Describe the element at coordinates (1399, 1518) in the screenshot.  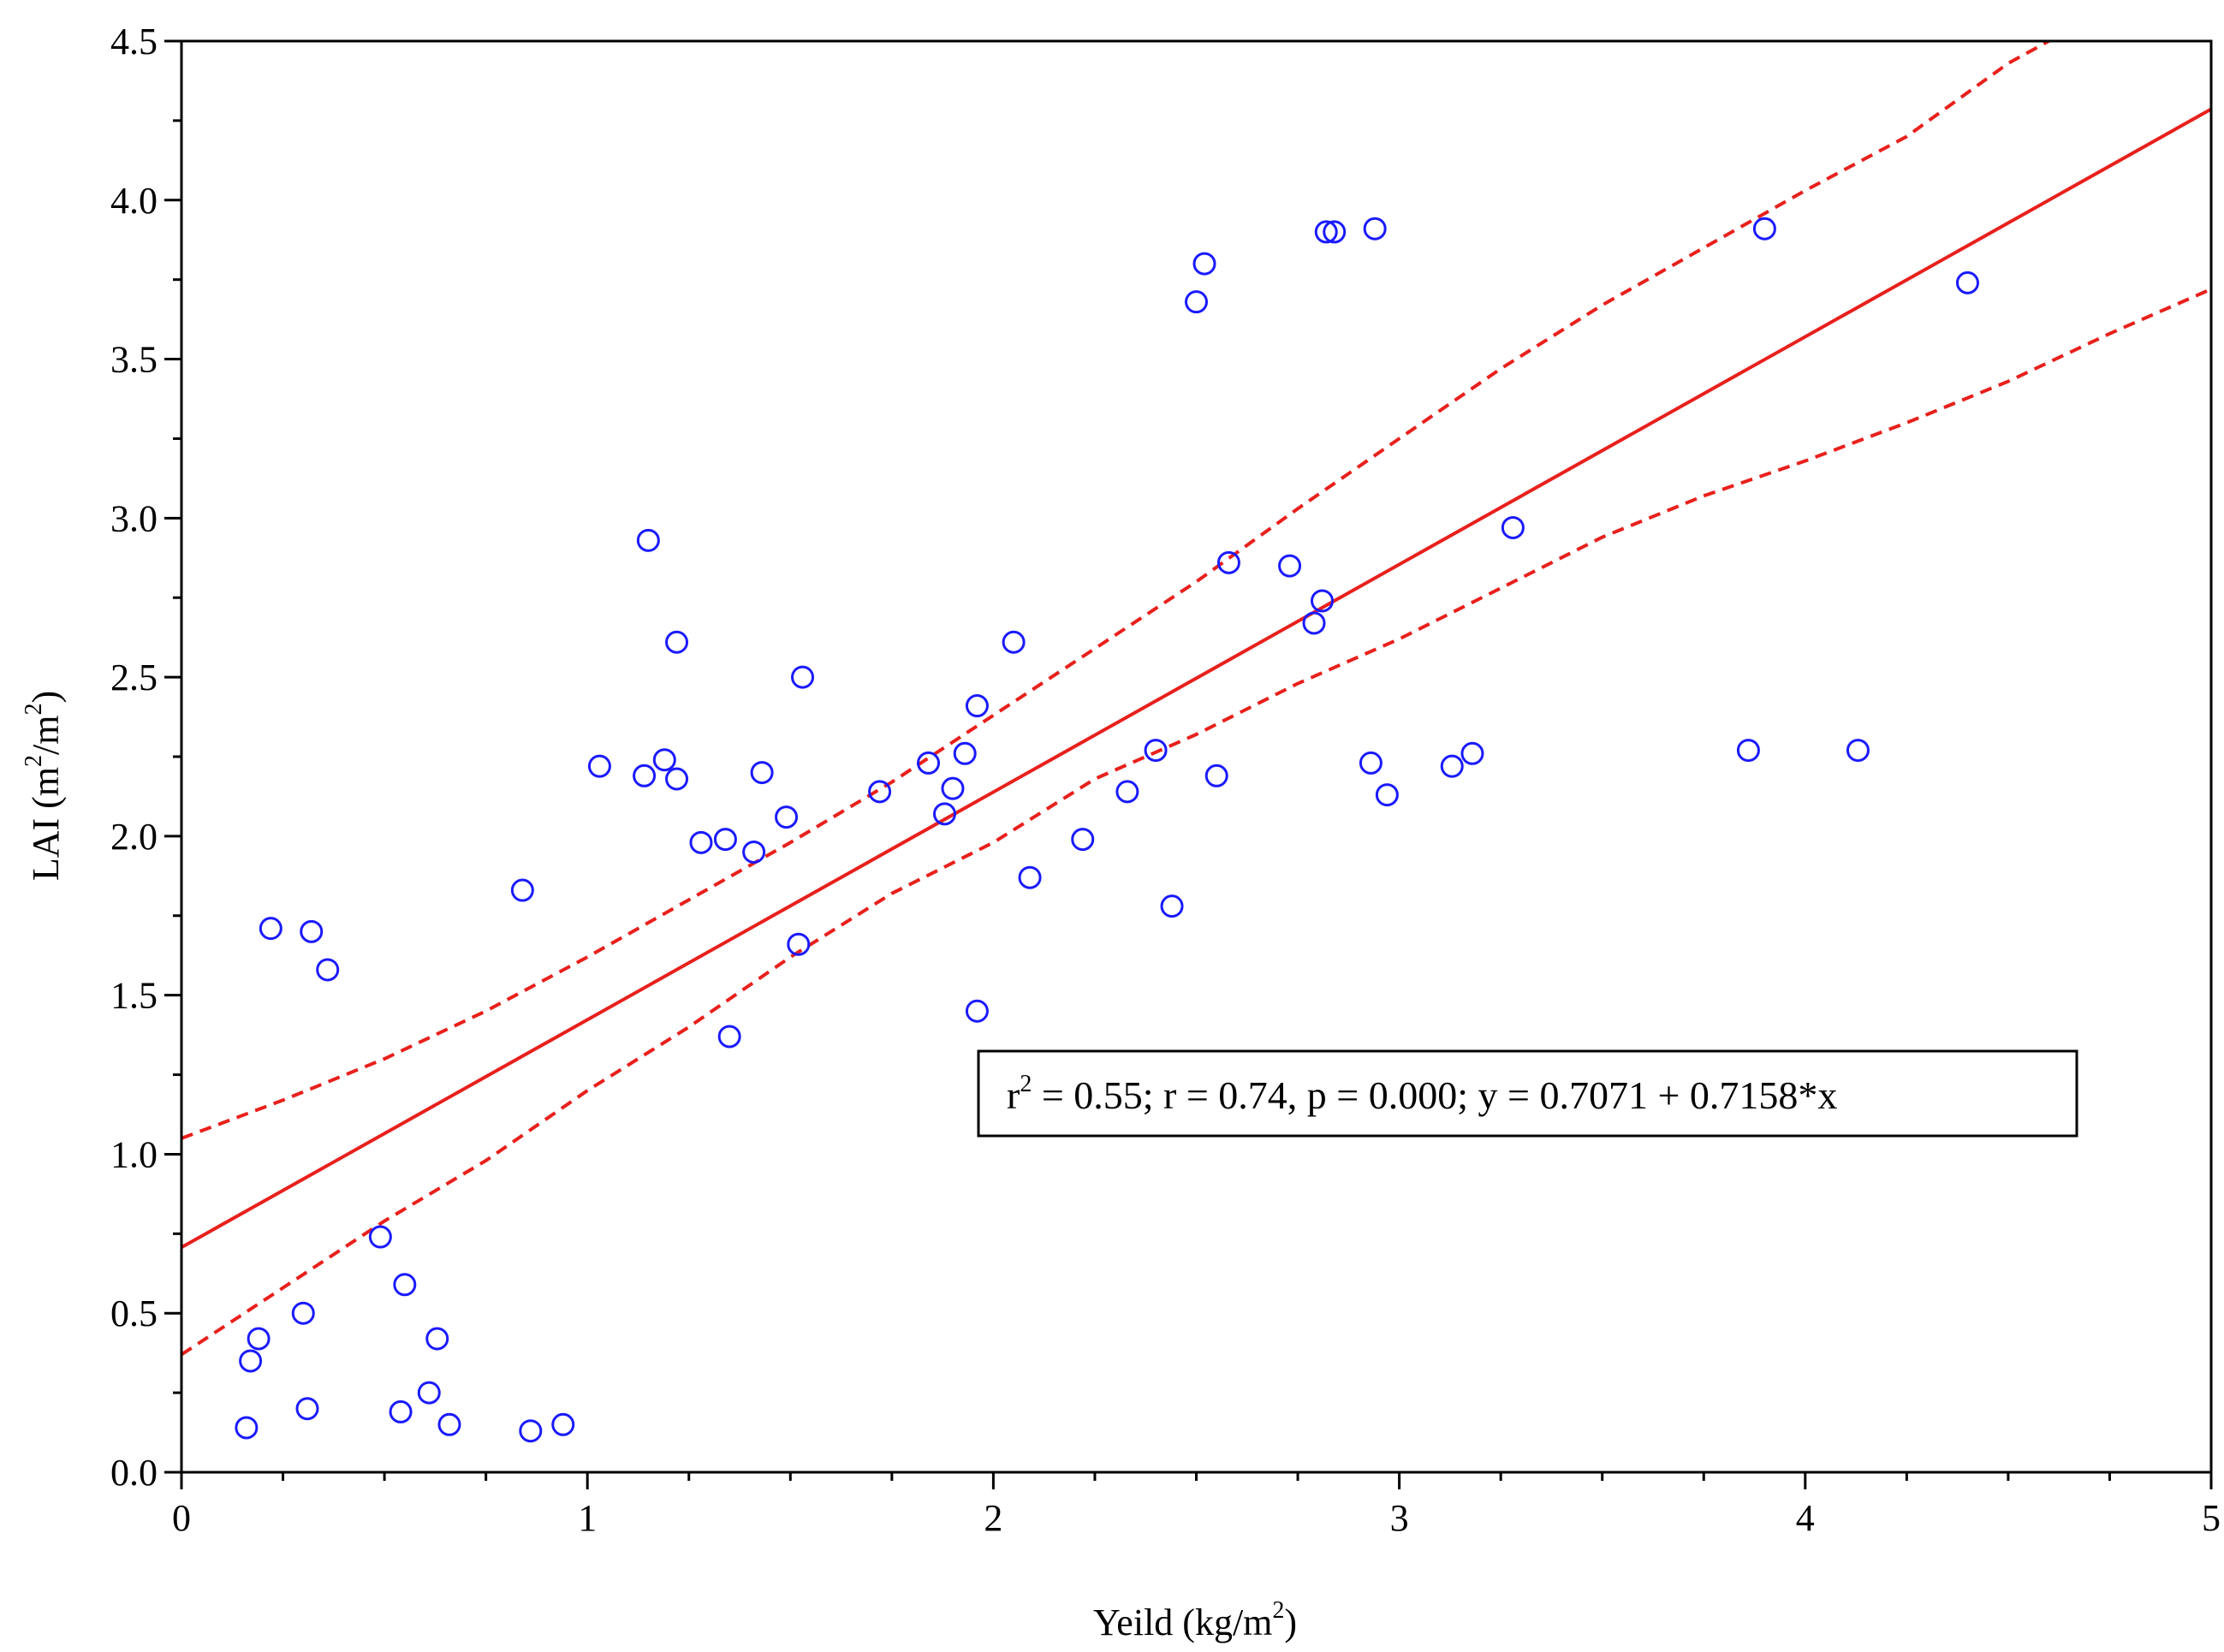
I see `x-tick-label: 3` at that location.